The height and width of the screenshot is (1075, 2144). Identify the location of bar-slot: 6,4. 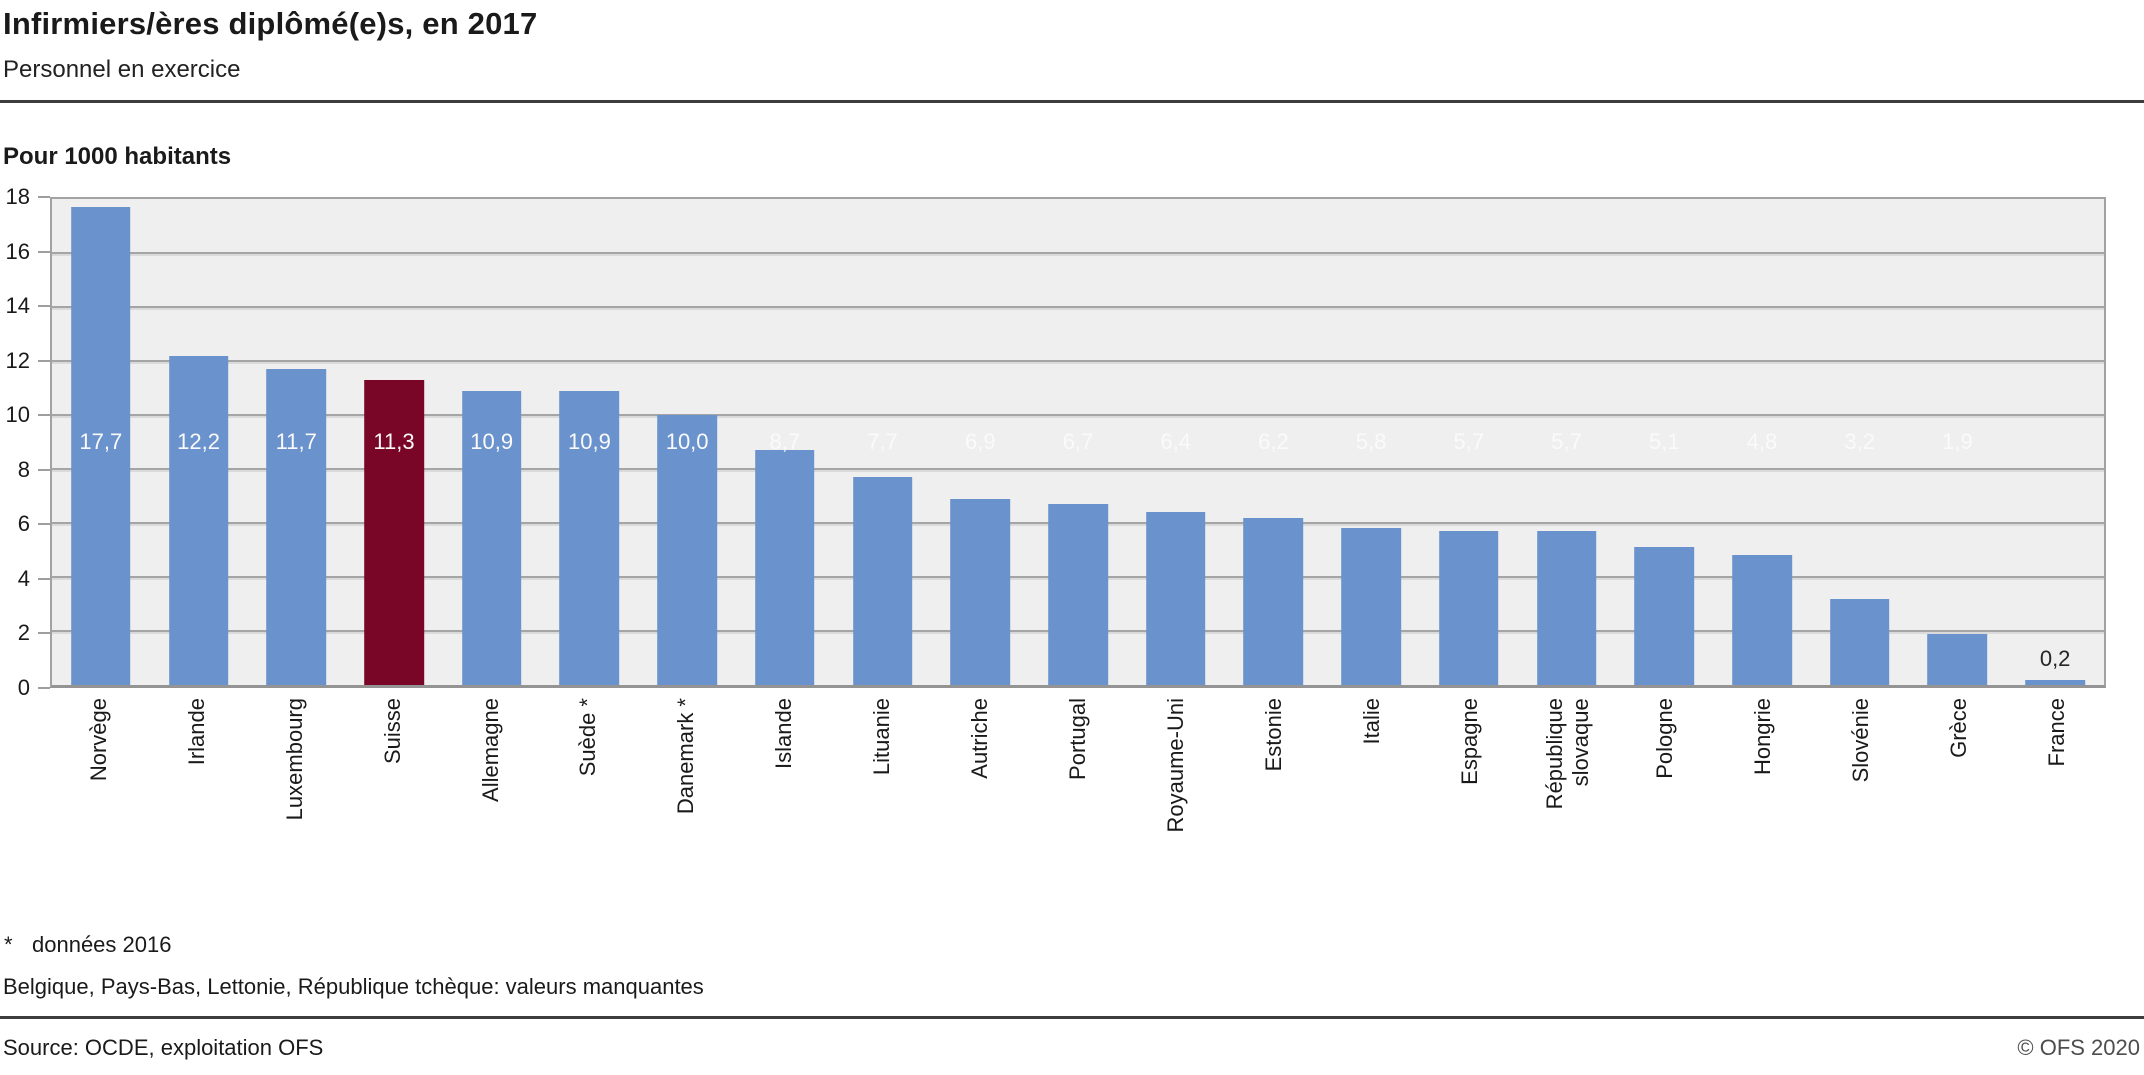
(1176, 442).